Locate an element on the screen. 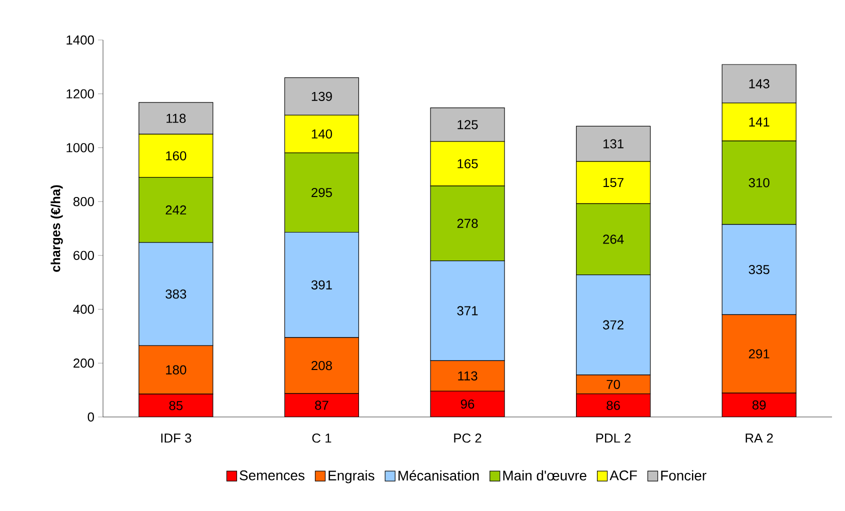 The image size is (845, 511). data-label: 160 is located at coordinates (176, 155).